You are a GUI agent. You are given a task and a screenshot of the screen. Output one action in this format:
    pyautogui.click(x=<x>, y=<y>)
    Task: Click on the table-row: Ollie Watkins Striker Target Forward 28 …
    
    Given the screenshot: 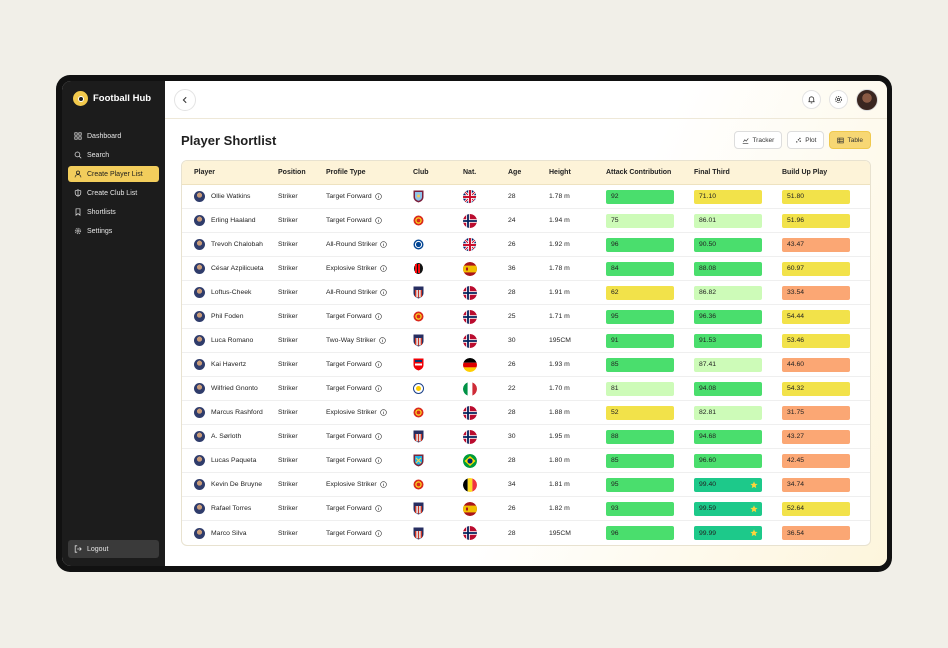 What is the action you would take?
    pyautogui.click(x=526, y=197)
    